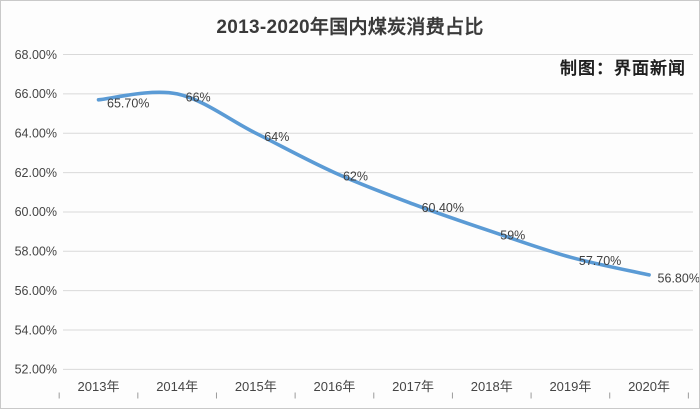 The height and width of the screenshot is (409, 700). I want to click on y-axis-tick-label: 54.00%, so click(36, 330).